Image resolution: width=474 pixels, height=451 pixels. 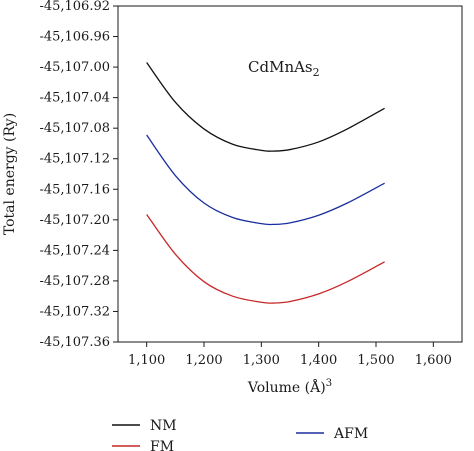 I want to click on x-tick-label: 1,600, so click(x=433, y=360).